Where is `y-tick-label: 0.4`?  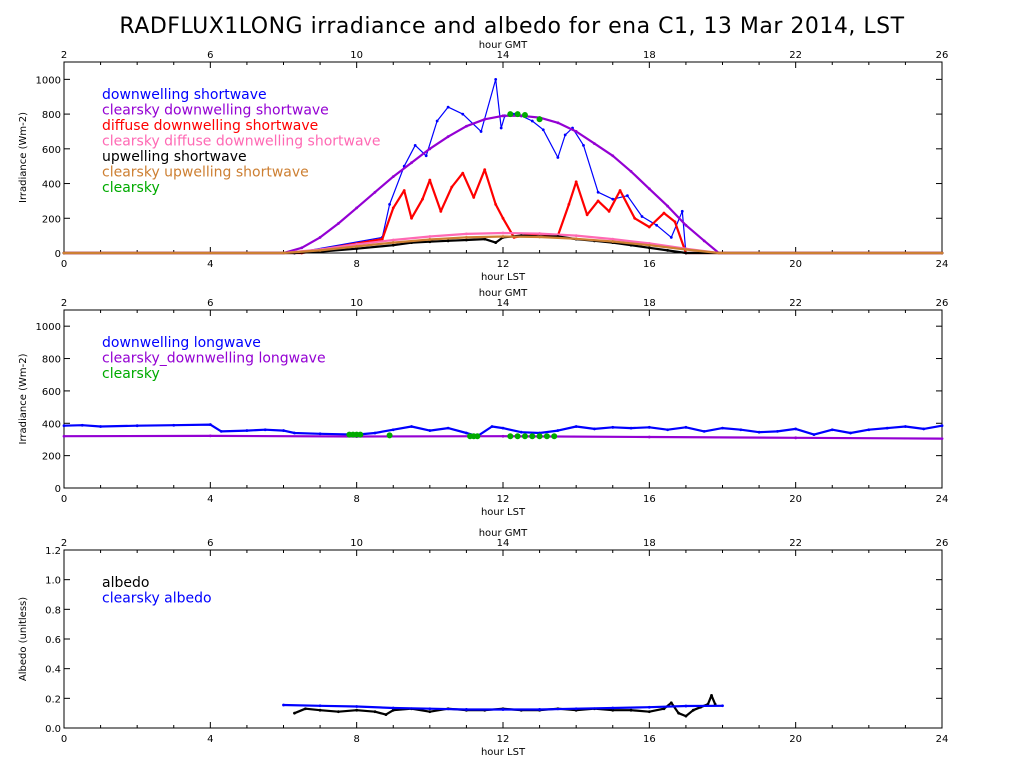
y-tick-label: 0.4 is located at coordinates (53, 670).